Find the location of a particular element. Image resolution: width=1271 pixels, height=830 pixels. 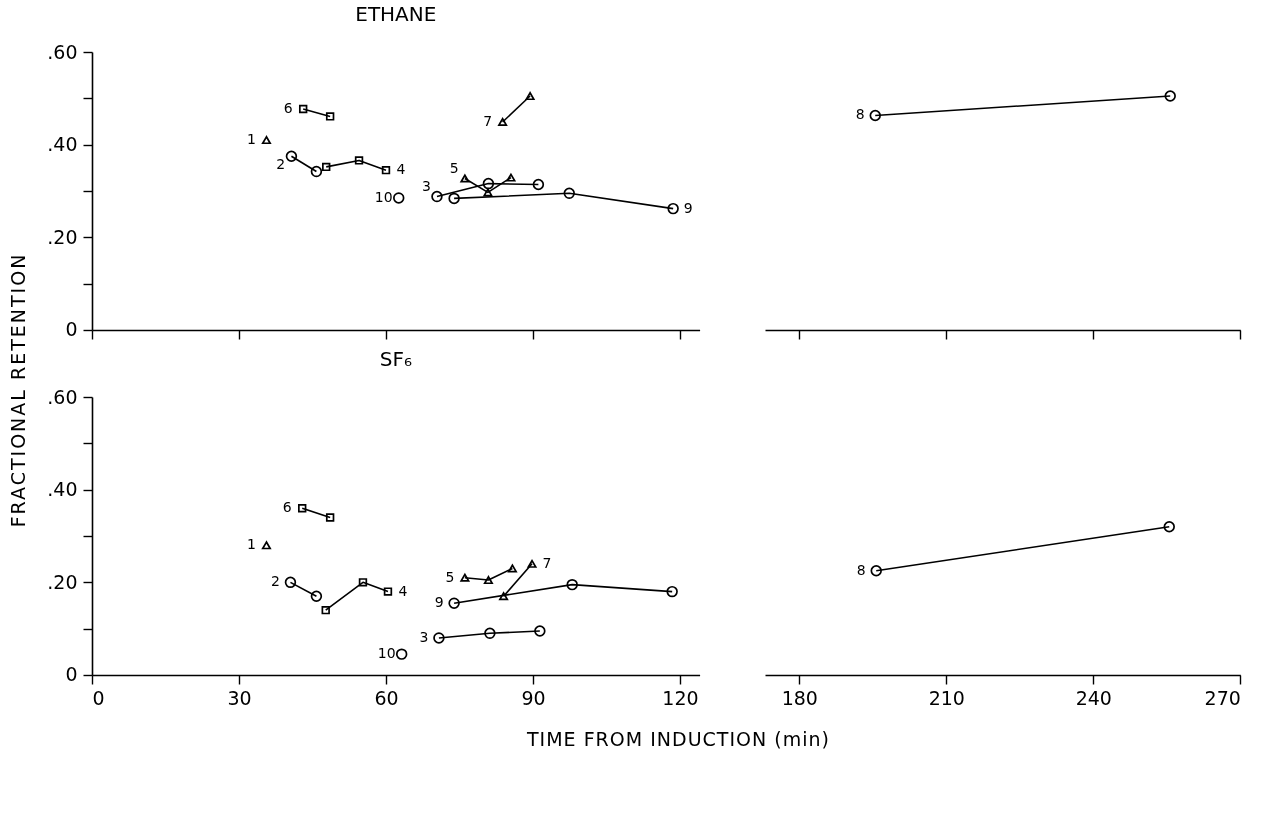

x-tick-label: 180 is located at coordinates (799, 698).